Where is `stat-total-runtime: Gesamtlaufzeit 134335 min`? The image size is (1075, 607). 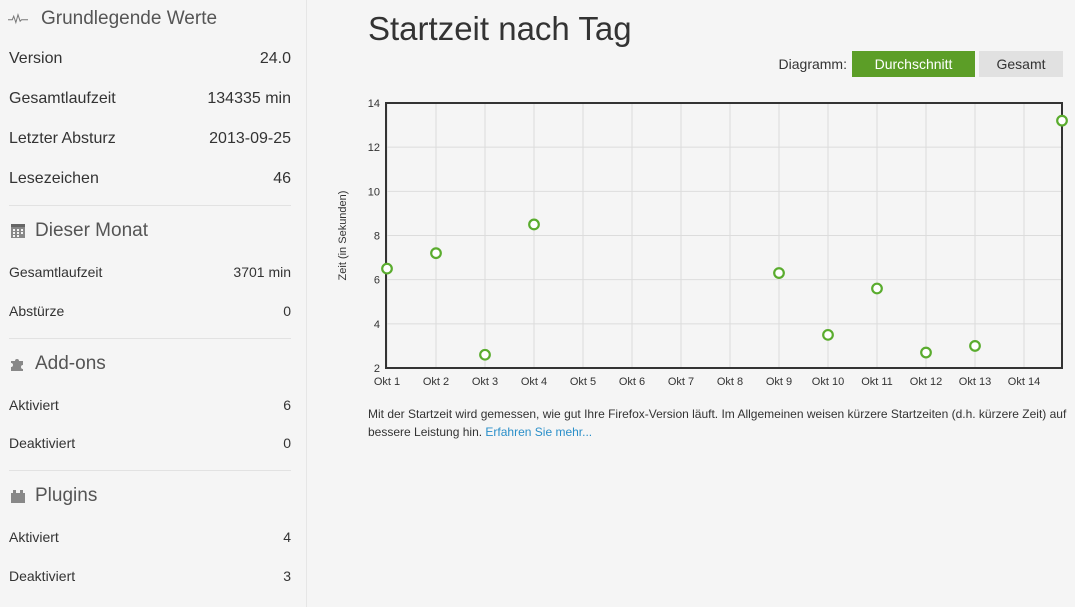 stat-total-runtime: Gesamtlaufzeit 134335 min is located at coordinates (150, 99).